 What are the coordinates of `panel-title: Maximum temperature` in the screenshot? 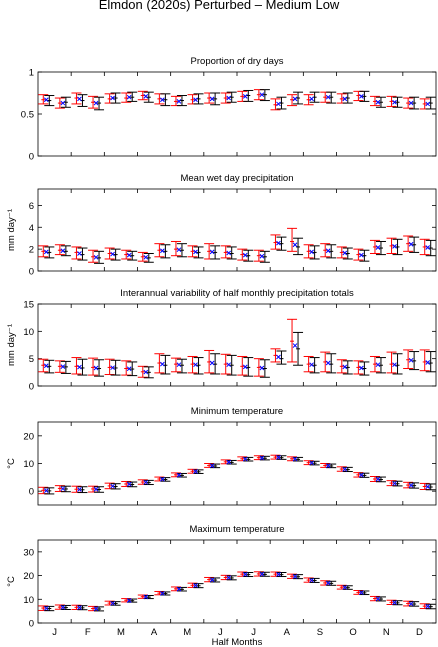 It's located at (236, 529).